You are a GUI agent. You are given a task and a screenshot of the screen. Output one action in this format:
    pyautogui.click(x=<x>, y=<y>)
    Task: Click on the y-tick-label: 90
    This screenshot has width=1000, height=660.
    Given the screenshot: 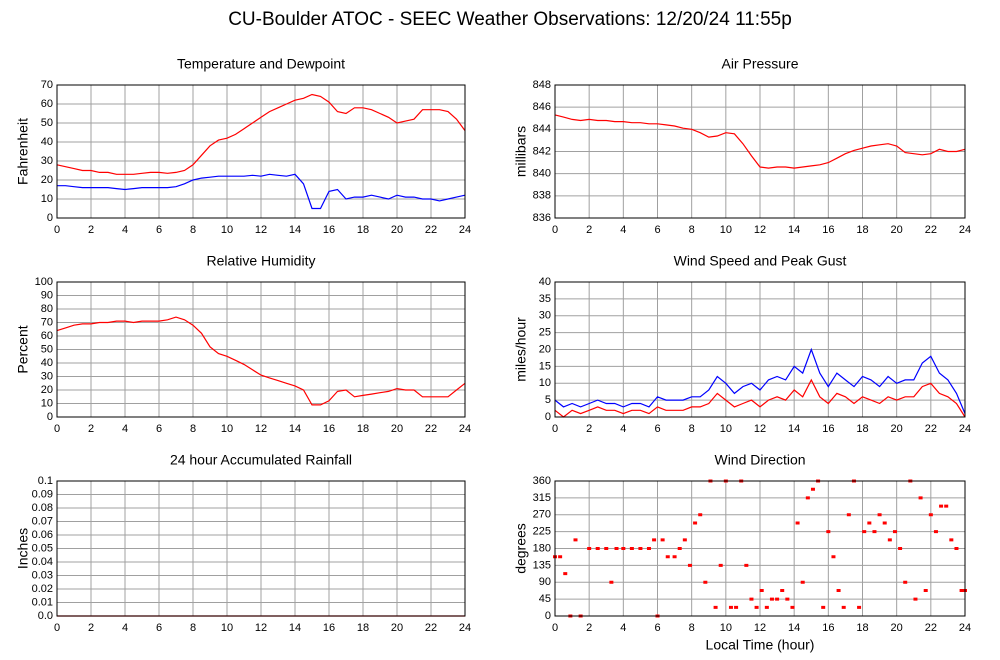 What is the action you would take?
    pyautogui.click(x=545, y=582)
    